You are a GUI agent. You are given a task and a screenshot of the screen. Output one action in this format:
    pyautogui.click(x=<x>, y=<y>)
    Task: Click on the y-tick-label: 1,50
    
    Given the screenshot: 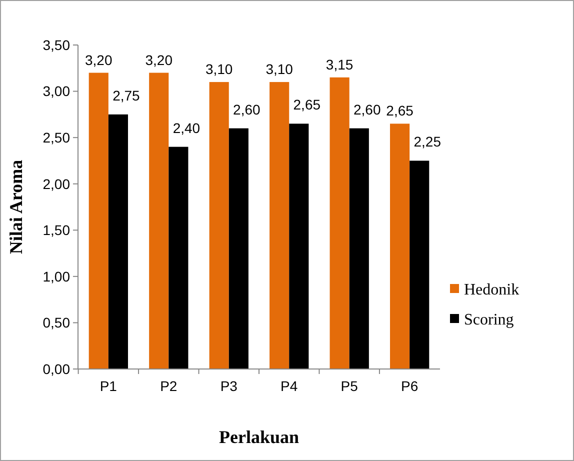 What is the action you would take?
    pyautogui.click(x=56, y=230)
    